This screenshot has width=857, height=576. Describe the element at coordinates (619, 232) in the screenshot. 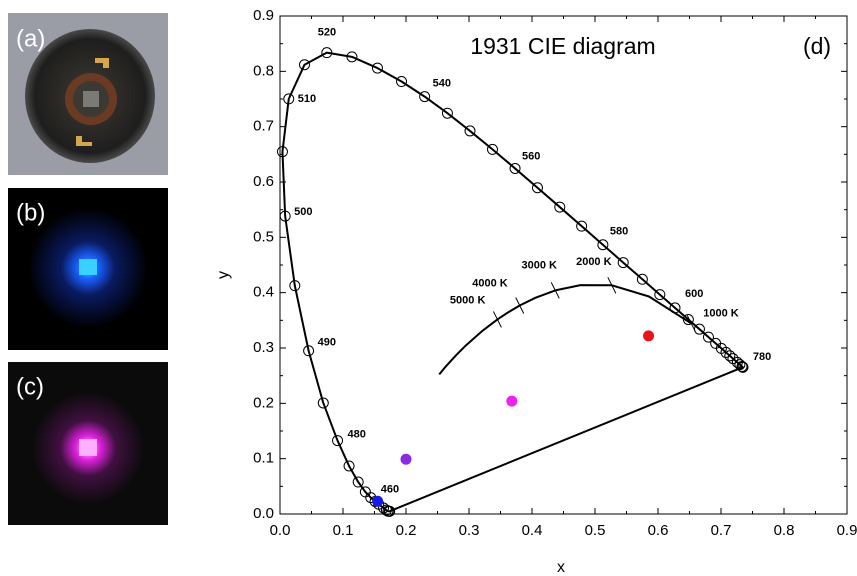

I see `wavelength-label: 580` at that location.